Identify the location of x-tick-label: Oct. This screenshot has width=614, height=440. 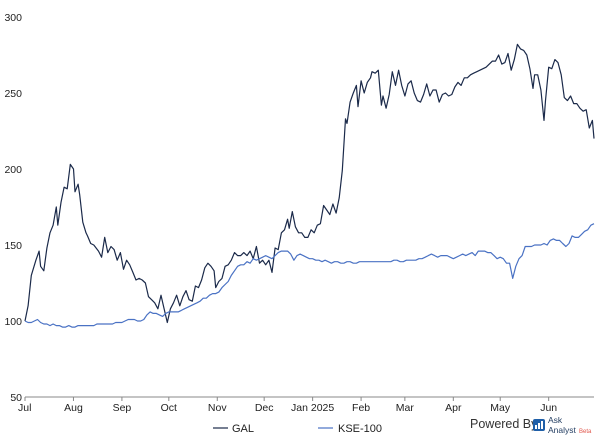
(169, 408).